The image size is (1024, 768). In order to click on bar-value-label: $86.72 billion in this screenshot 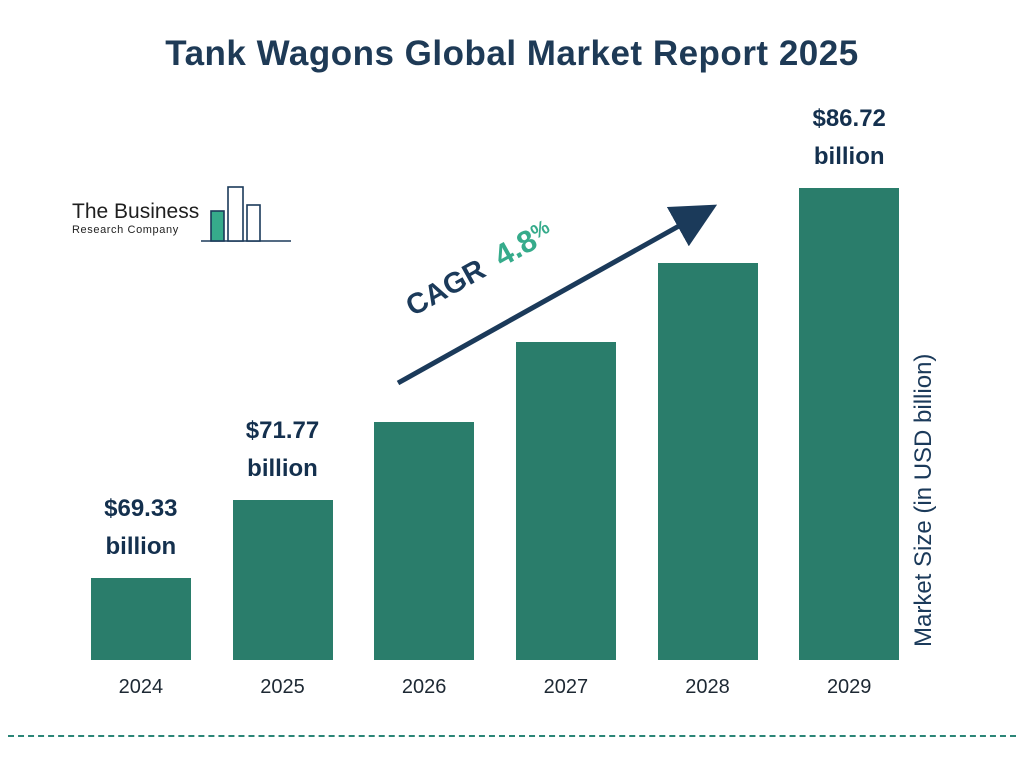, I will do `click(848, 138)`.